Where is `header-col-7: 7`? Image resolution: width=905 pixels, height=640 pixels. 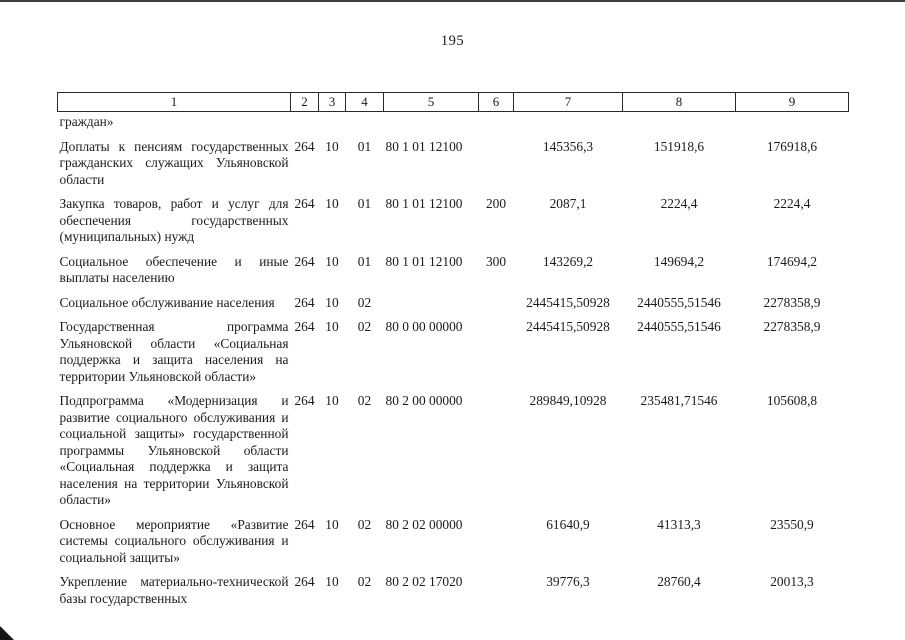
header-col-7: 7 is located at coordinates (568, 102).